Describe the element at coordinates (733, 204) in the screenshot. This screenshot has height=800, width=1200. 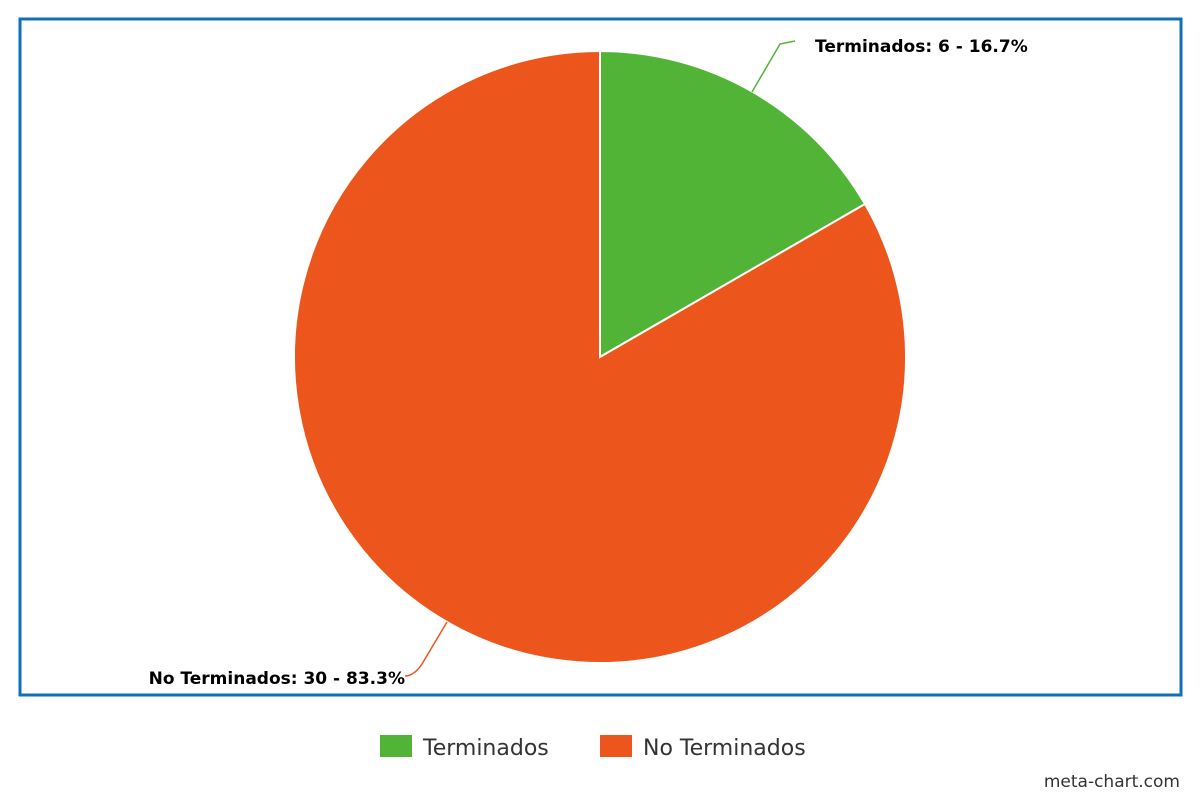
I see `pie-slice-terminados` at that location.